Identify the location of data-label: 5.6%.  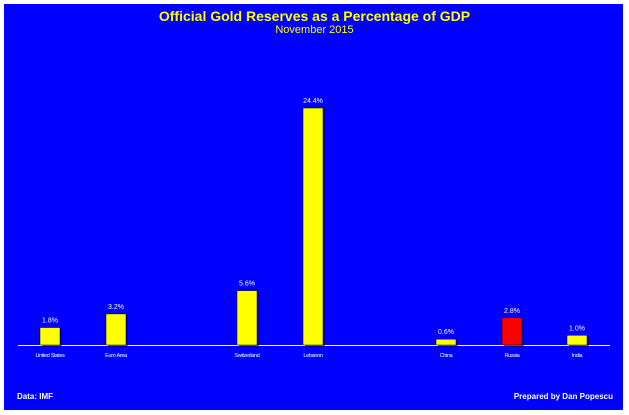
(247, 284).